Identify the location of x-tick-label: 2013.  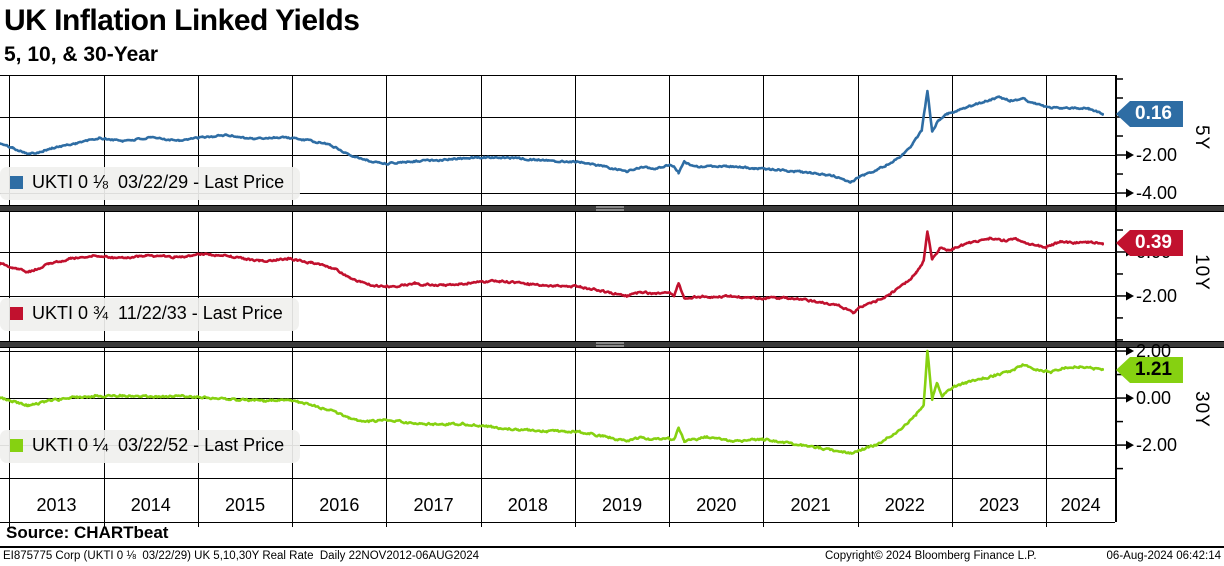
(57, 505).